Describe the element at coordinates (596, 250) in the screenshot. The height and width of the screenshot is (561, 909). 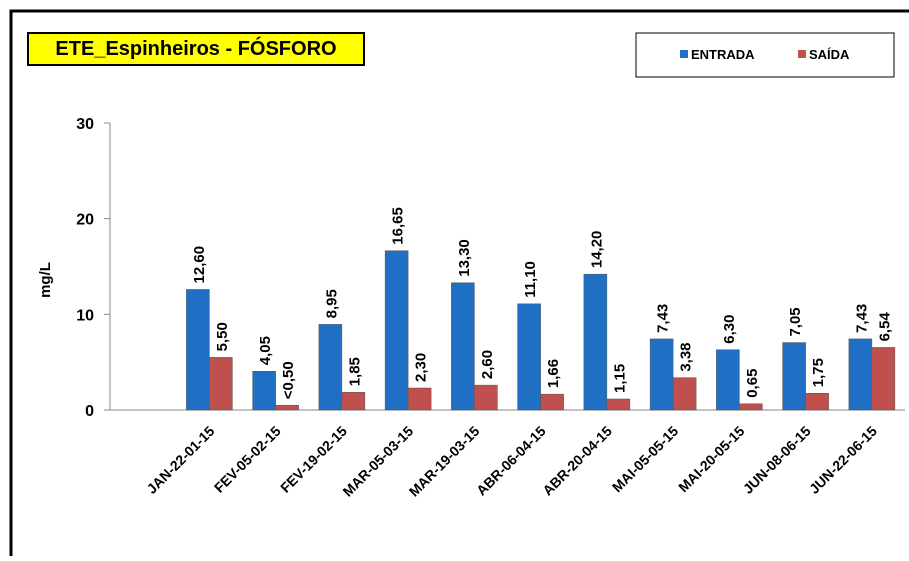
I see `value-label: 14,20` at that location.